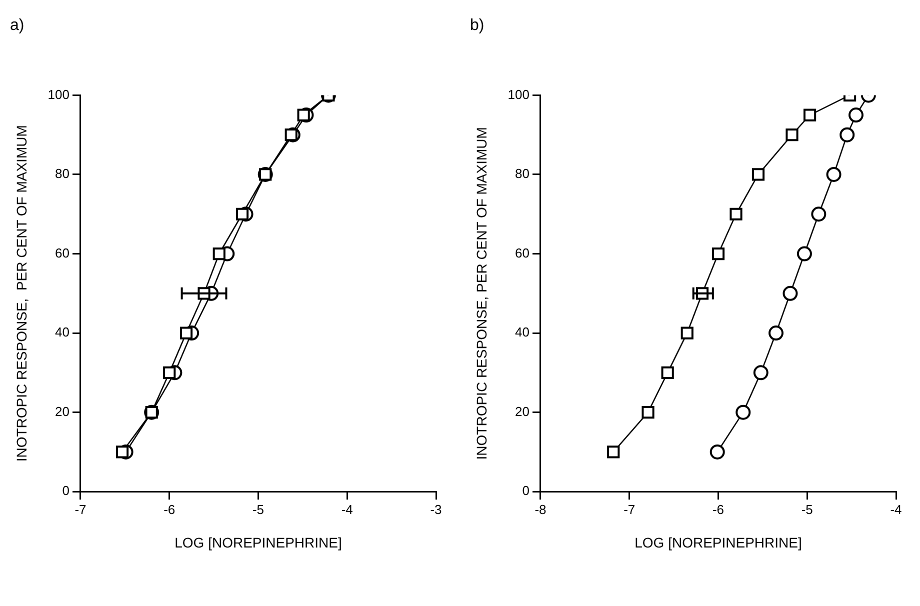 This screenshot has height=606, width=920. I want to click on x-tick-label: -3, so click(436, 509).